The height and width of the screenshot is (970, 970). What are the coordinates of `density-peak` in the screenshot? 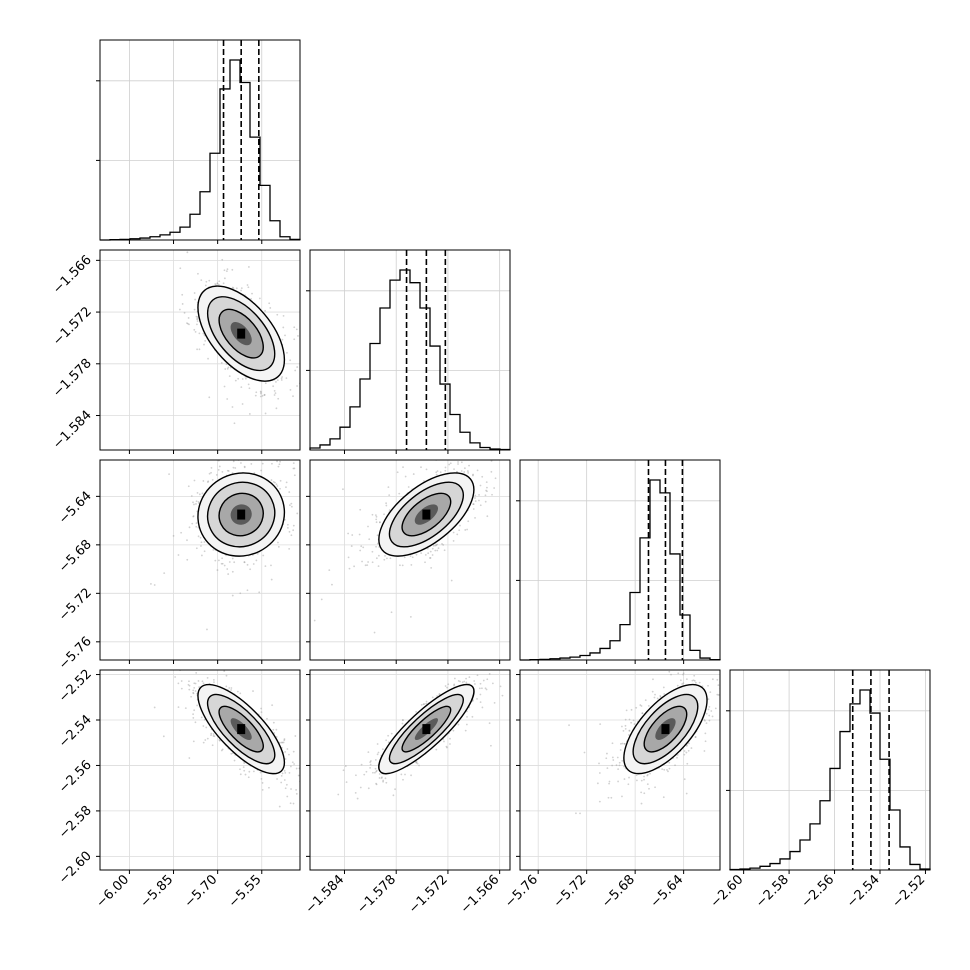 It's located at (241, 333).